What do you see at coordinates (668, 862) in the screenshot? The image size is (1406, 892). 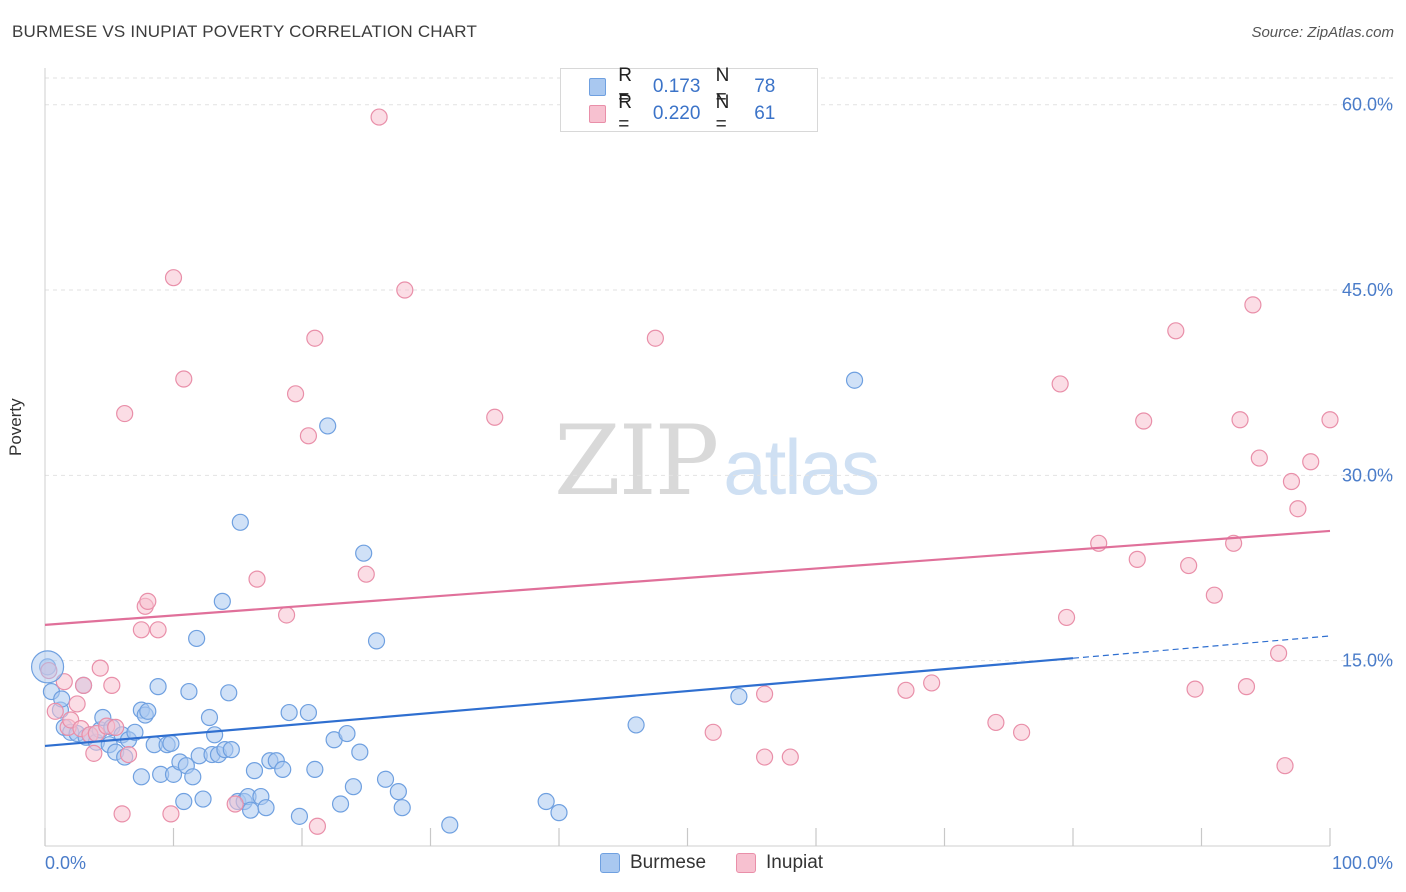 I see `legend-label-burmese: Burmese` at bounding box center [668, 862].